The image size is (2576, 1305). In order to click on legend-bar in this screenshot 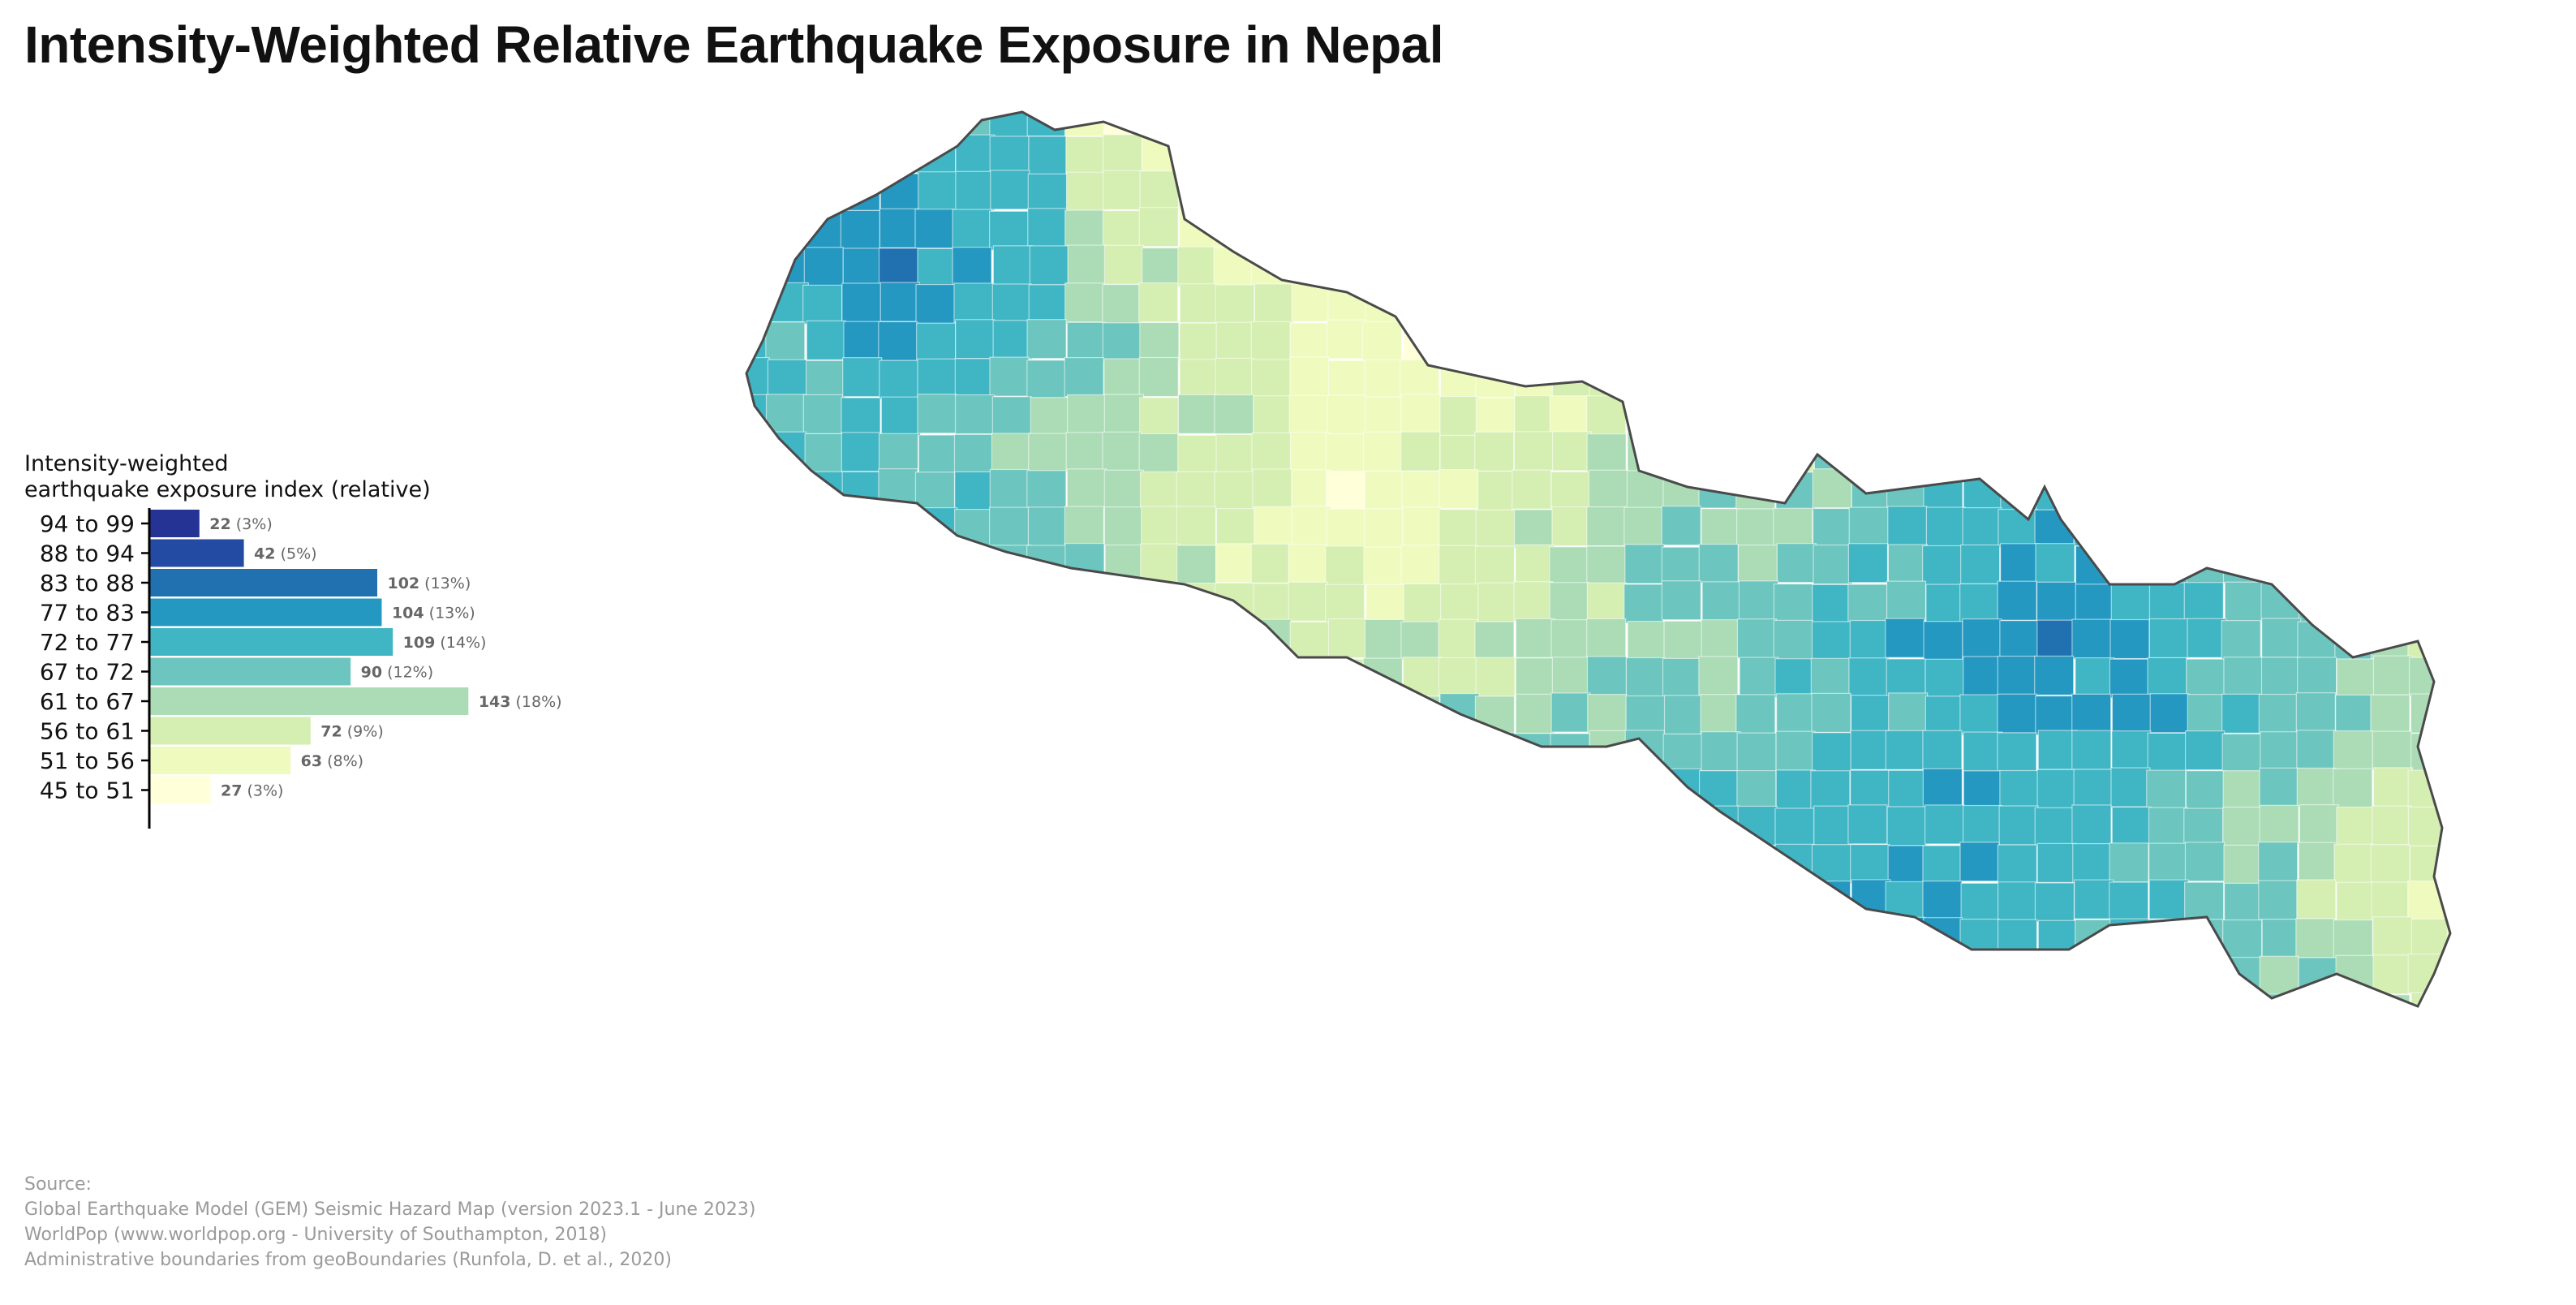, I will do `click(220, 760)`.